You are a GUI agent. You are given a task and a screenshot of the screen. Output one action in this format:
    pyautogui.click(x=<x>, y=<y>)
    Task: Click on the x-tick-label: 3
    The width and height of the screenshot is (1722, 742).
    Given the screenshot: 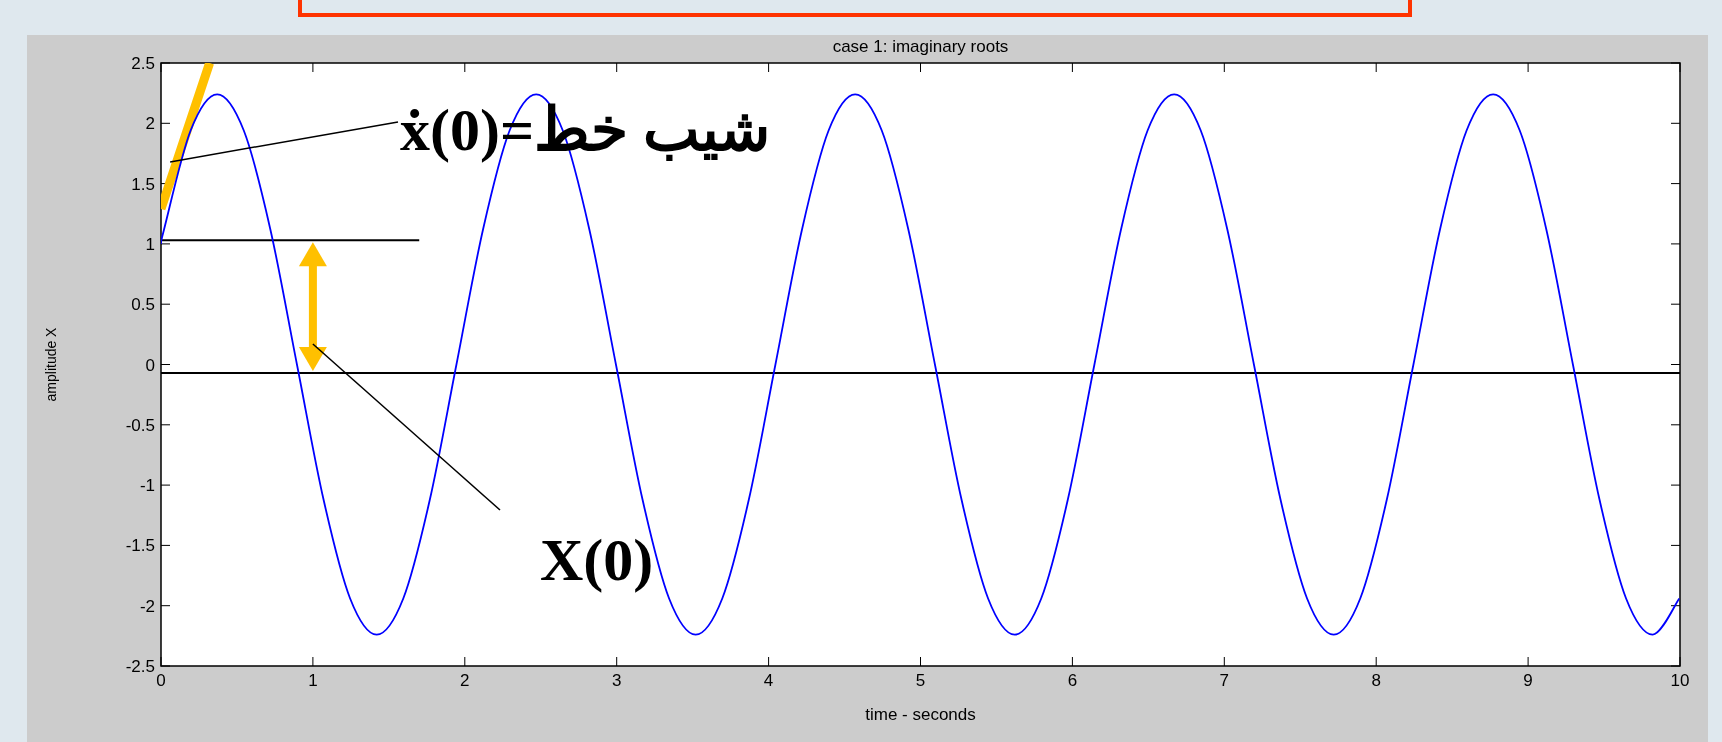 What is the action you would take?
    pyautogui.click(x=616, y=680)
    